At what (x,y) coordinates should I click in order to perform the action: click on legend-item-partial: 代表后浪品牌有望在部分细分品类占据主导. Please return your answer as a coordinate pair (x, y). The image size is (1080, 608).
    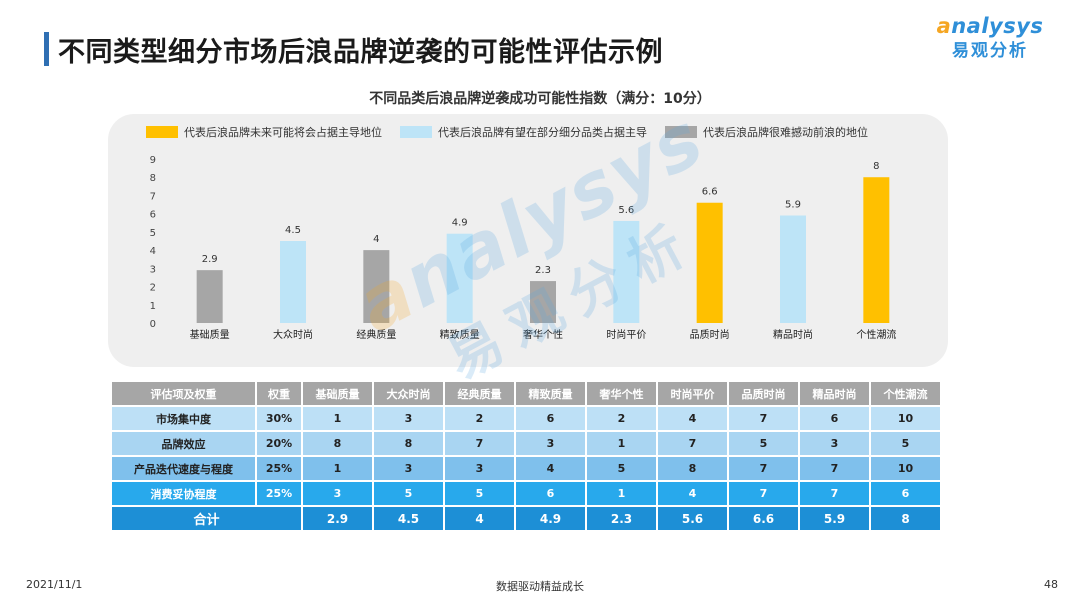
    Looking at the image, I should click on (523, 132).